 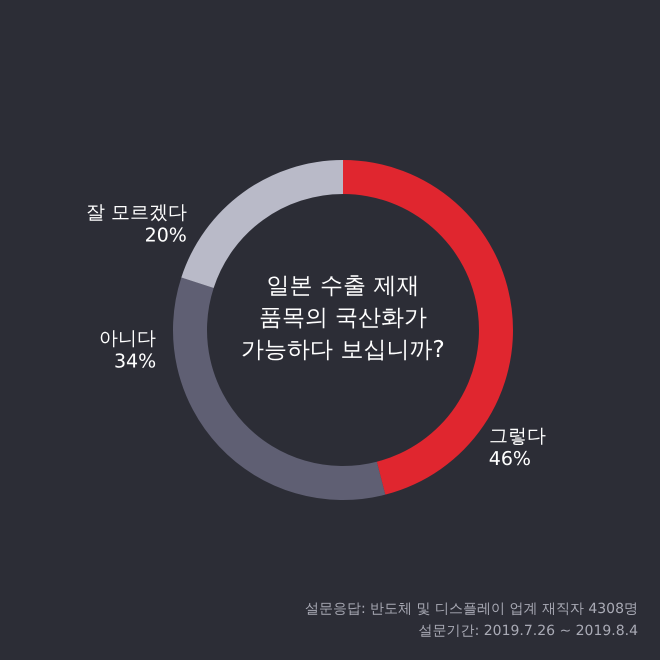 I want to click on data-label: 46%, so click(x=509, y=459).